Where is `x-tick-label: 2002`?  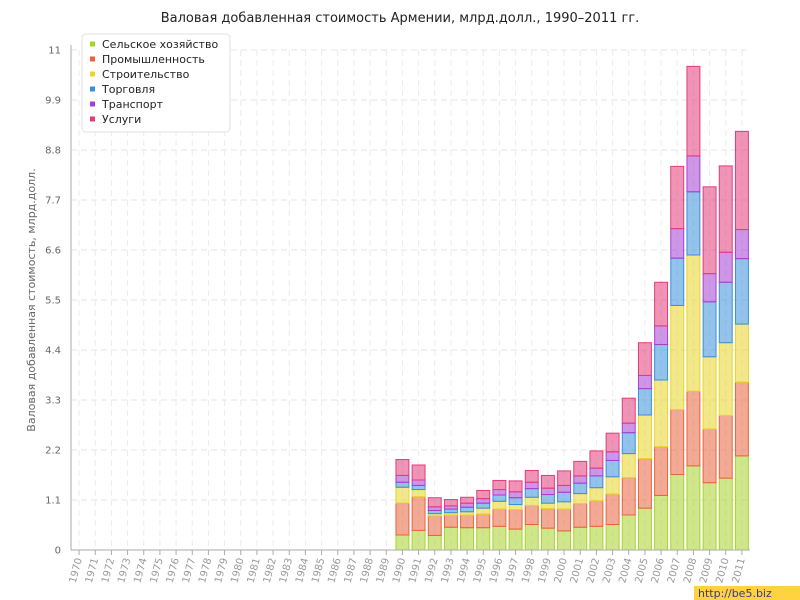
x-tick-label: 2002 is located at coordinates (593, 570).